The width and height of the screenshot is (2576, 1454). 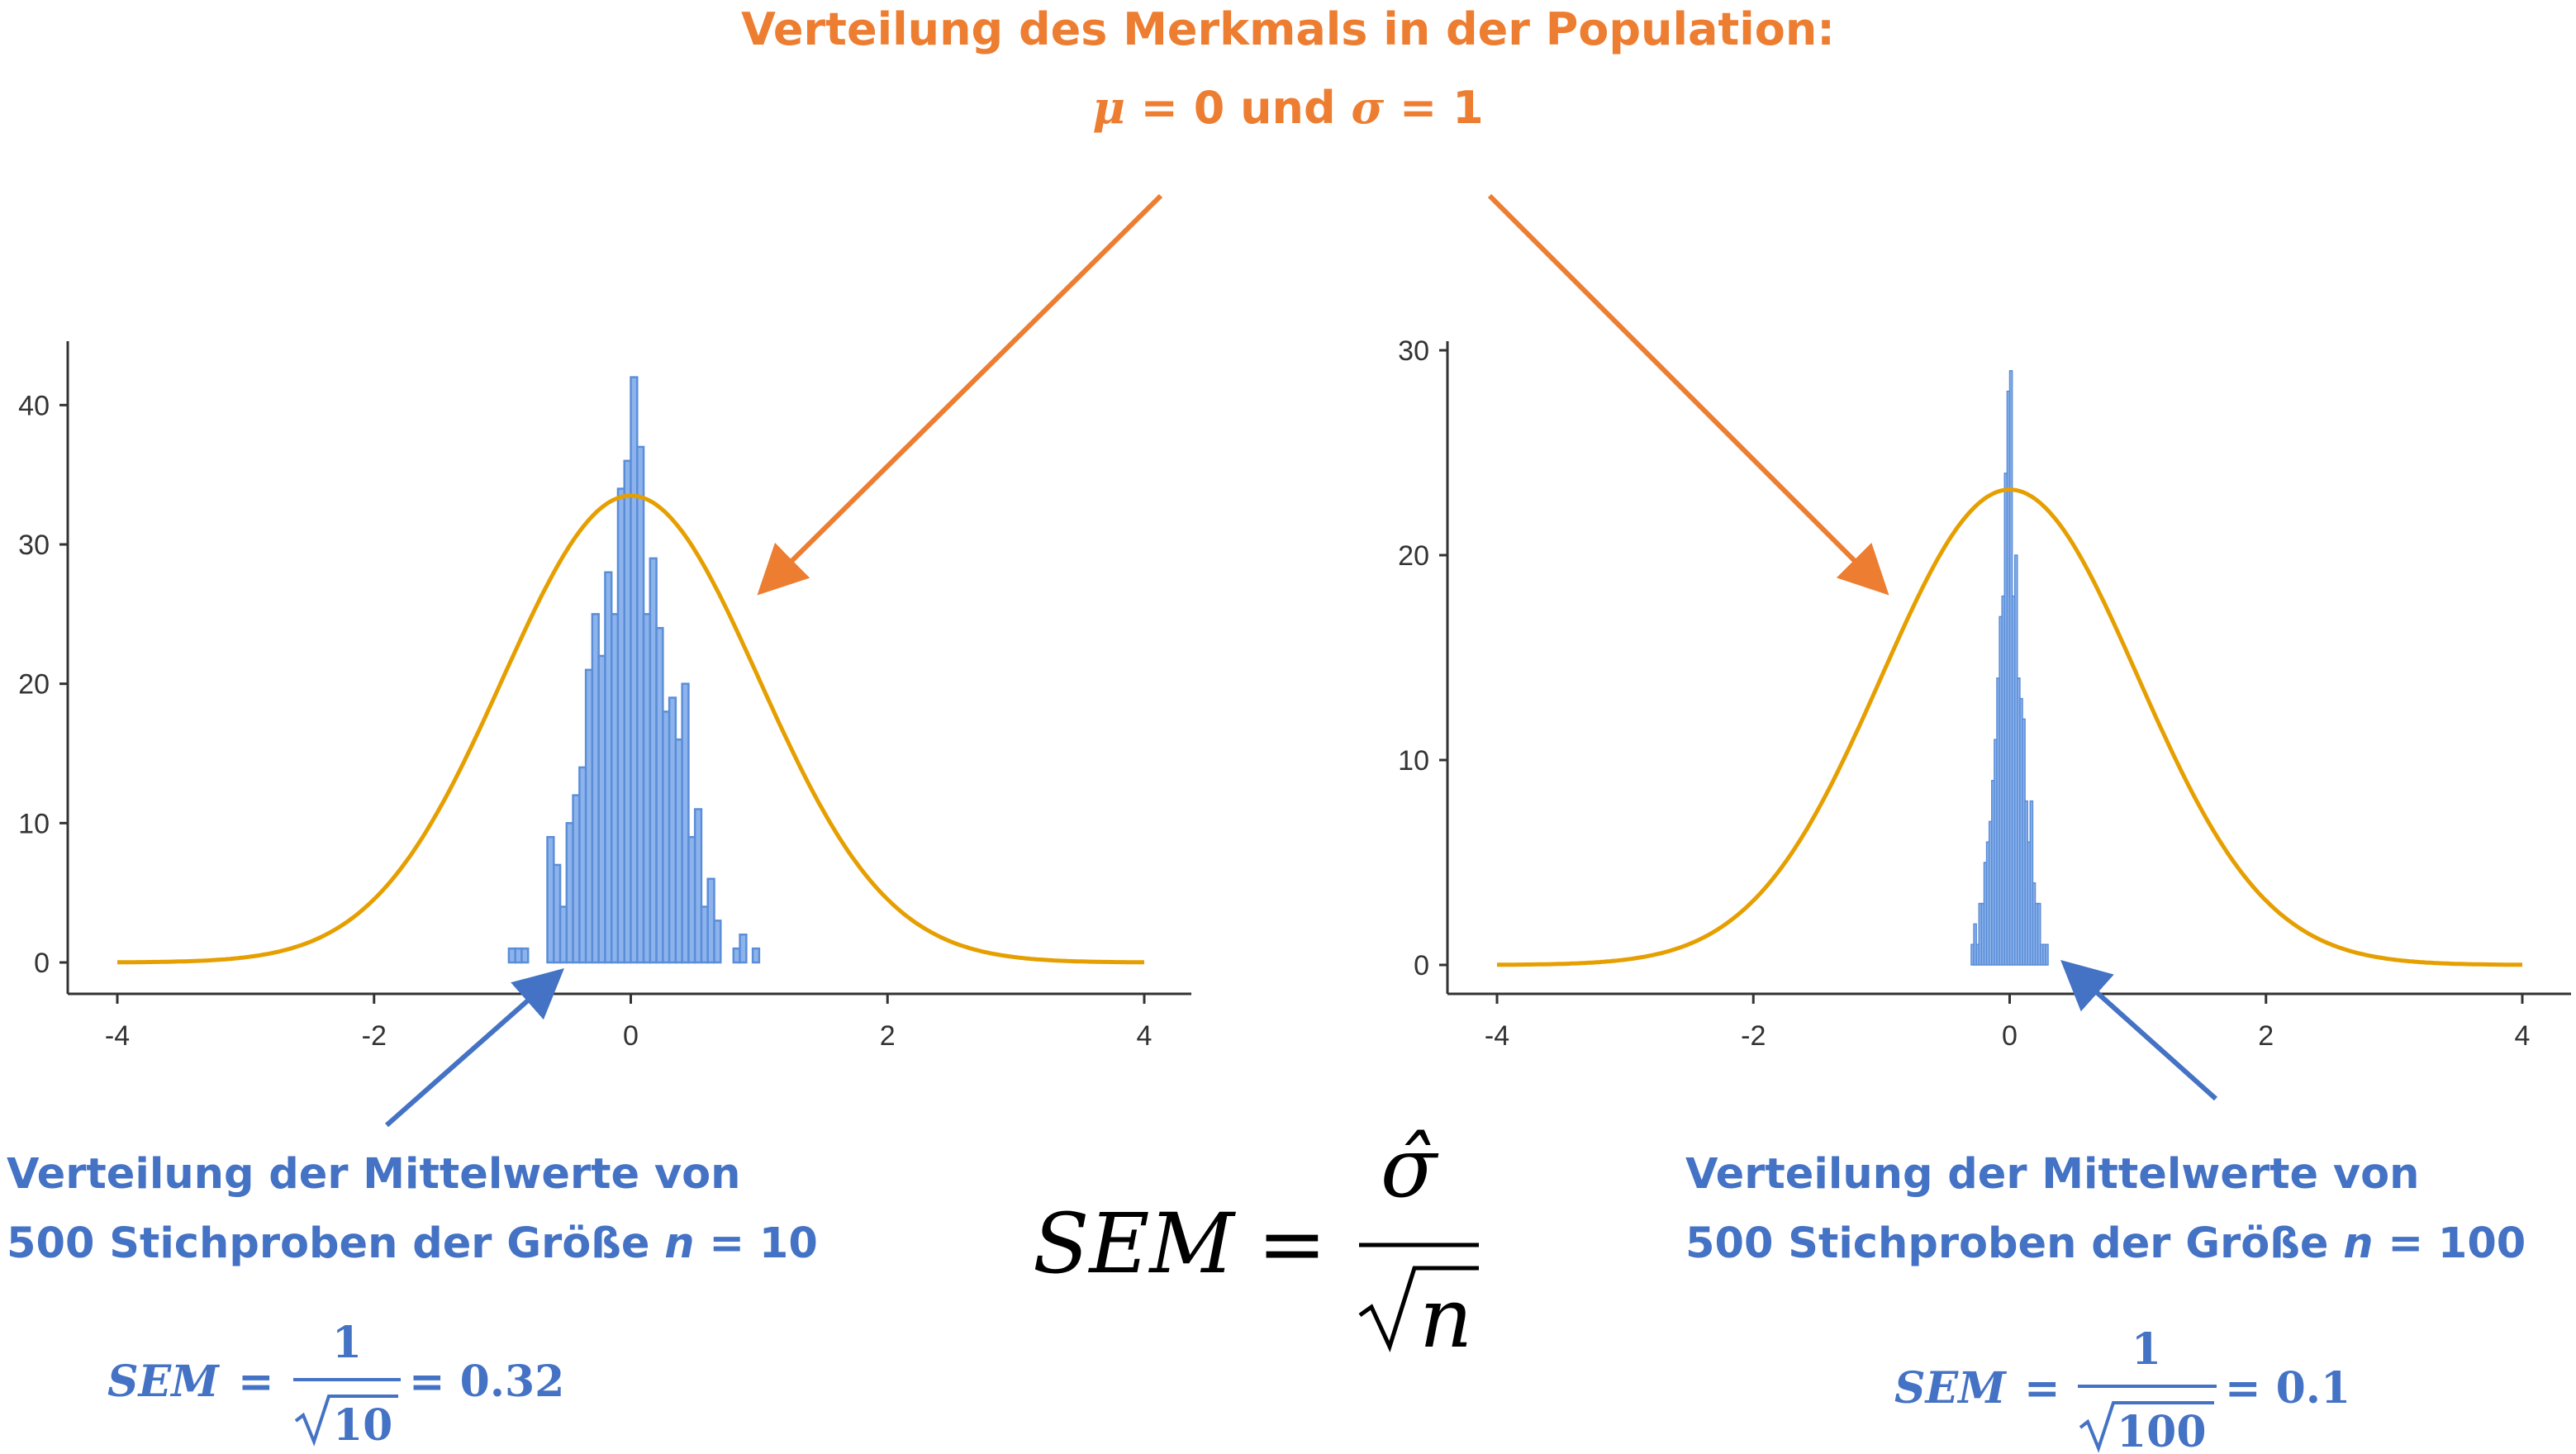 What do you see at coordinates (1753, 1036) in the screenshot?
I see `right-x-tick-label: -2` at bounding box center [1753, 1036].